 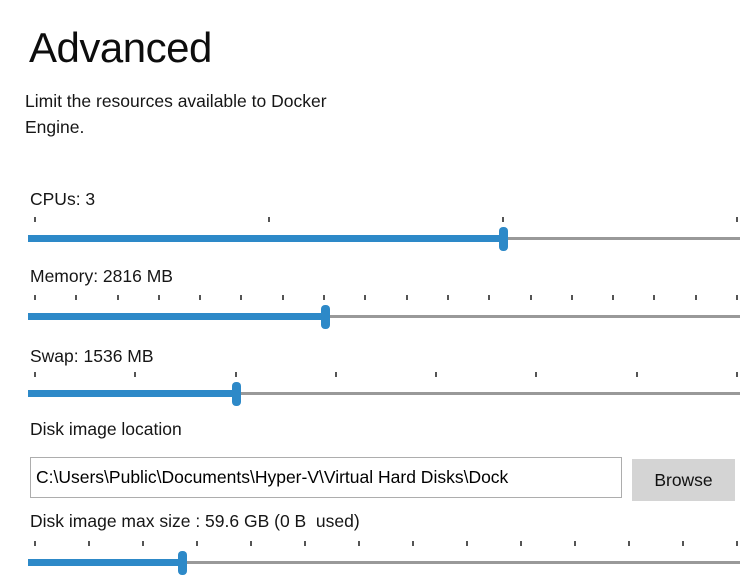 What do you see at coordinates (177, 316) in the screenshot?
I see `memory-slider-fill` at bounding box center [177, 316].